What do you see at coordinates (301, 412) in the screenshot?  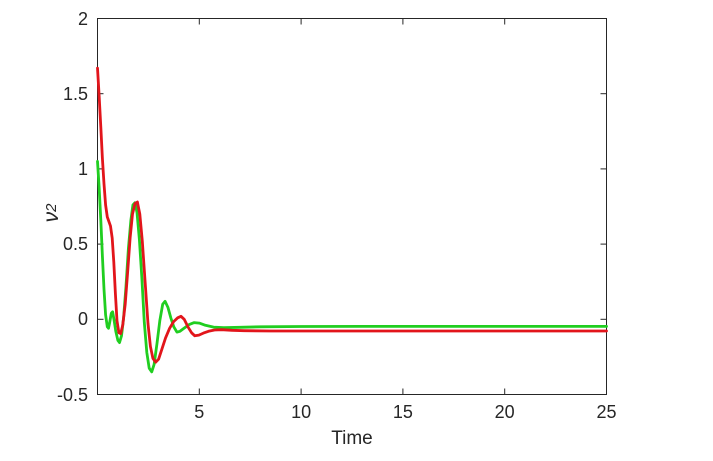 I see `x-tick-label: 10` at bounding box center [301, 412].